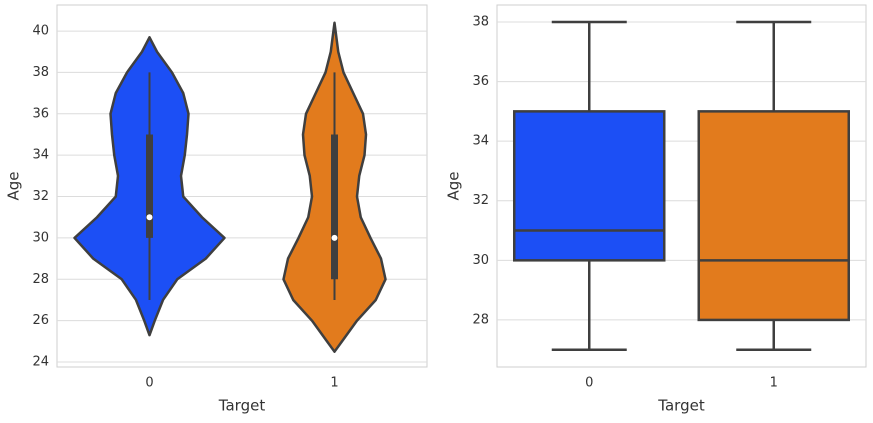 This screenshot has height=423, width=873. What do you see at coordinates (40, 31) in the screenshot?
I see `y-tick-label: 40` at bounding box center [40, 31].